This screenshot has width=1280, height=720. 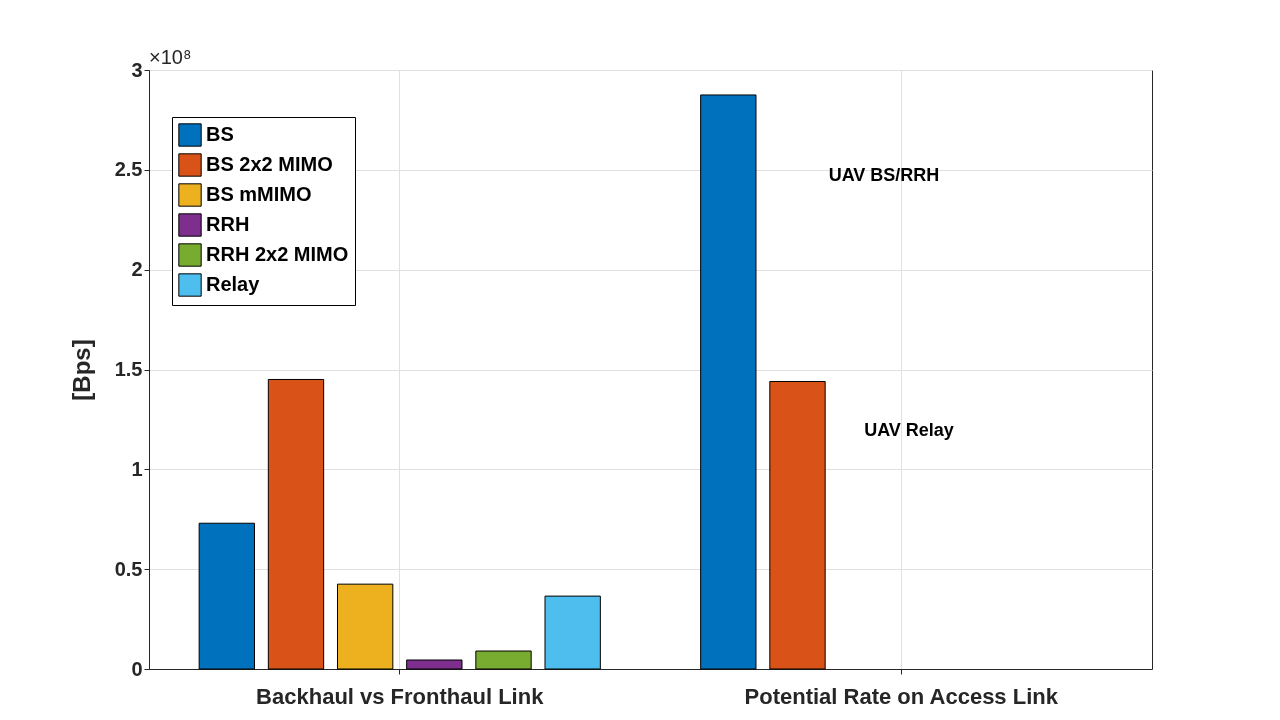 I want to click on y-tick-label: 1, so click(x=137, y=468).